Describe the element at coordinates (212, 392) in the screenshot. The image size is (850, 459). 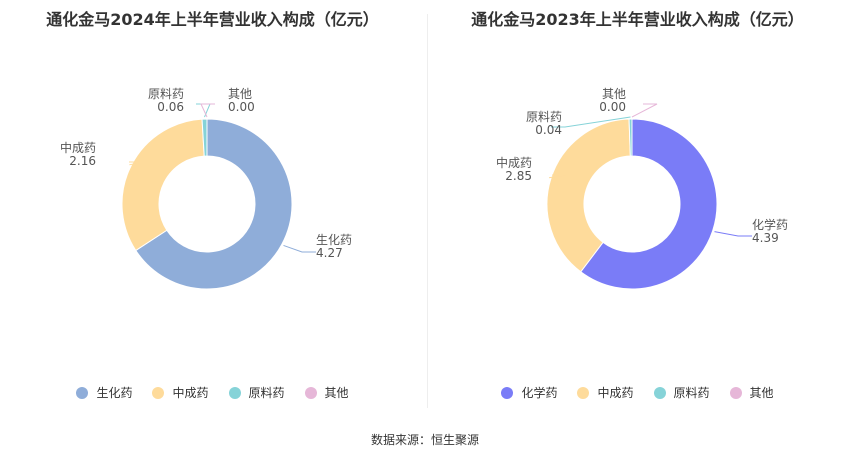
I see `chart-legend: 生化药 中成药 原料药 其他` at that location.